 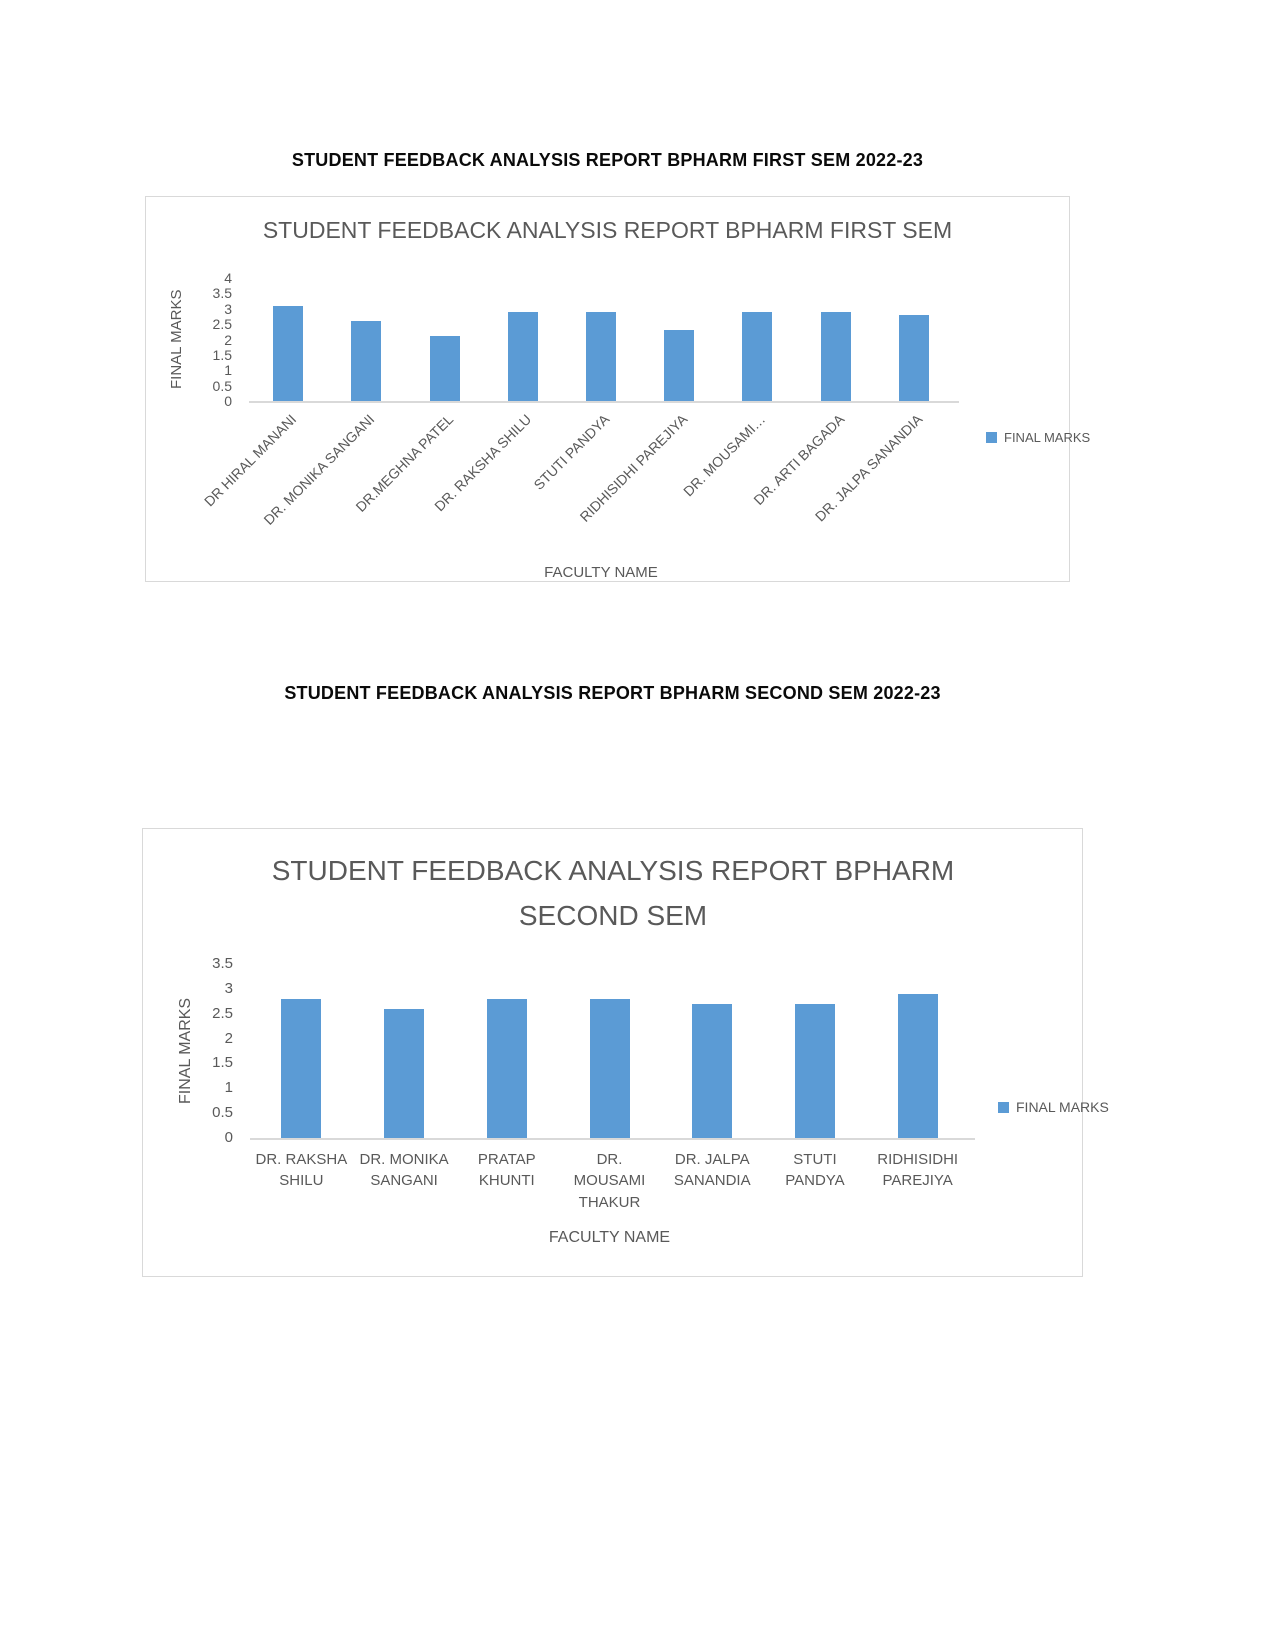 What do you see at coordinates (250, 460) in the screenshot?
I see `x-category-label: DR HIRAL MANANI` at bounding box center [250, 460].